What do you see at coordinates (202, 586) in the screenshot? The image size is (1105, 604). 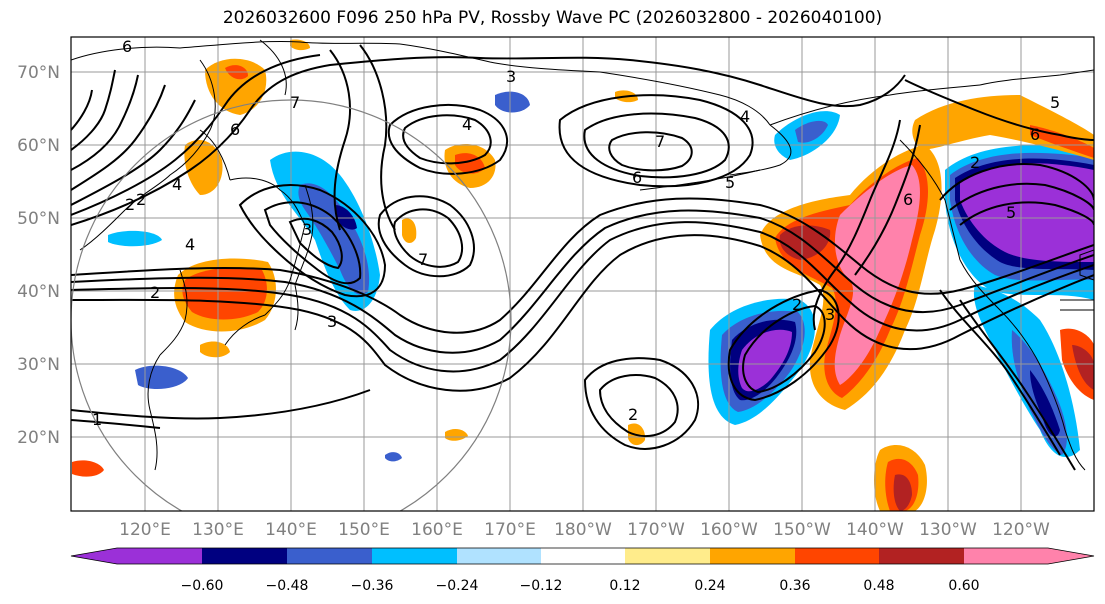 I see `colorbar-tick-label: −0.60` at bounding box center [202, 586].